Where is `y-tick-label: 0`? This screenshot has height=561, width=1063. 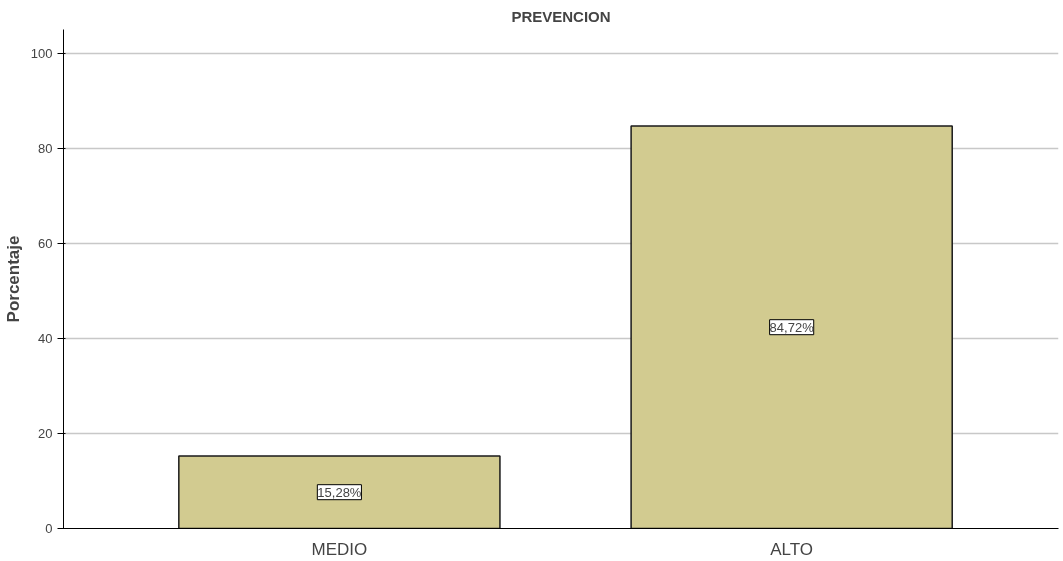
y-tick-label: 0 is located at coordinates (49, 528).